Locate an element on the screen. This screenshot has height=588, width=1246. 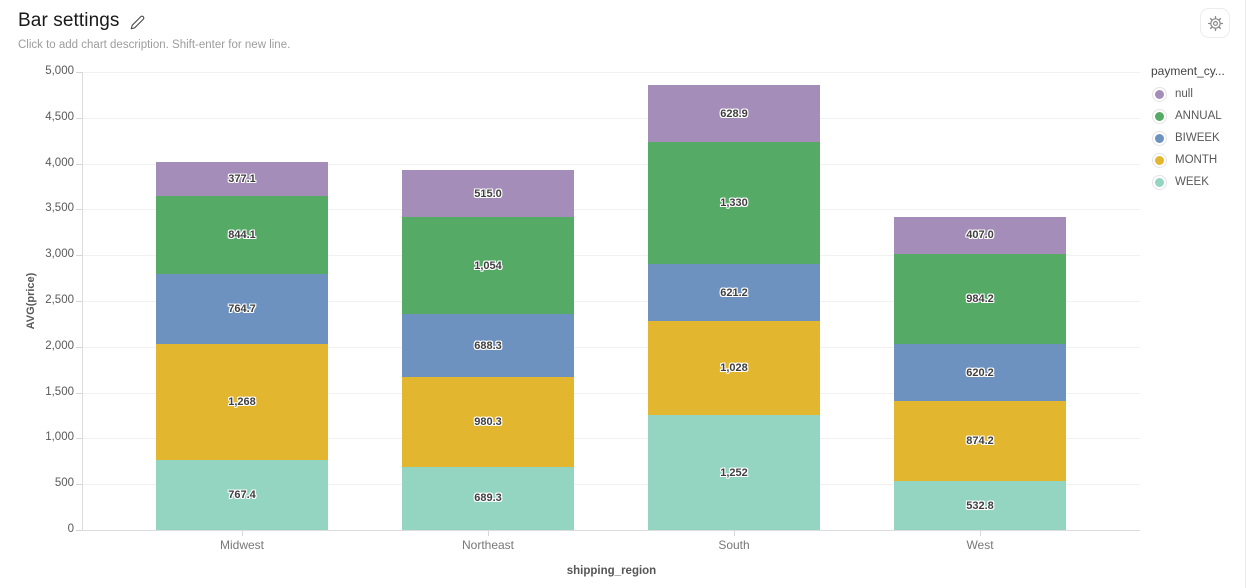
bar-segment-month-northeast: 980.3 is located at coordinates (488, 422).